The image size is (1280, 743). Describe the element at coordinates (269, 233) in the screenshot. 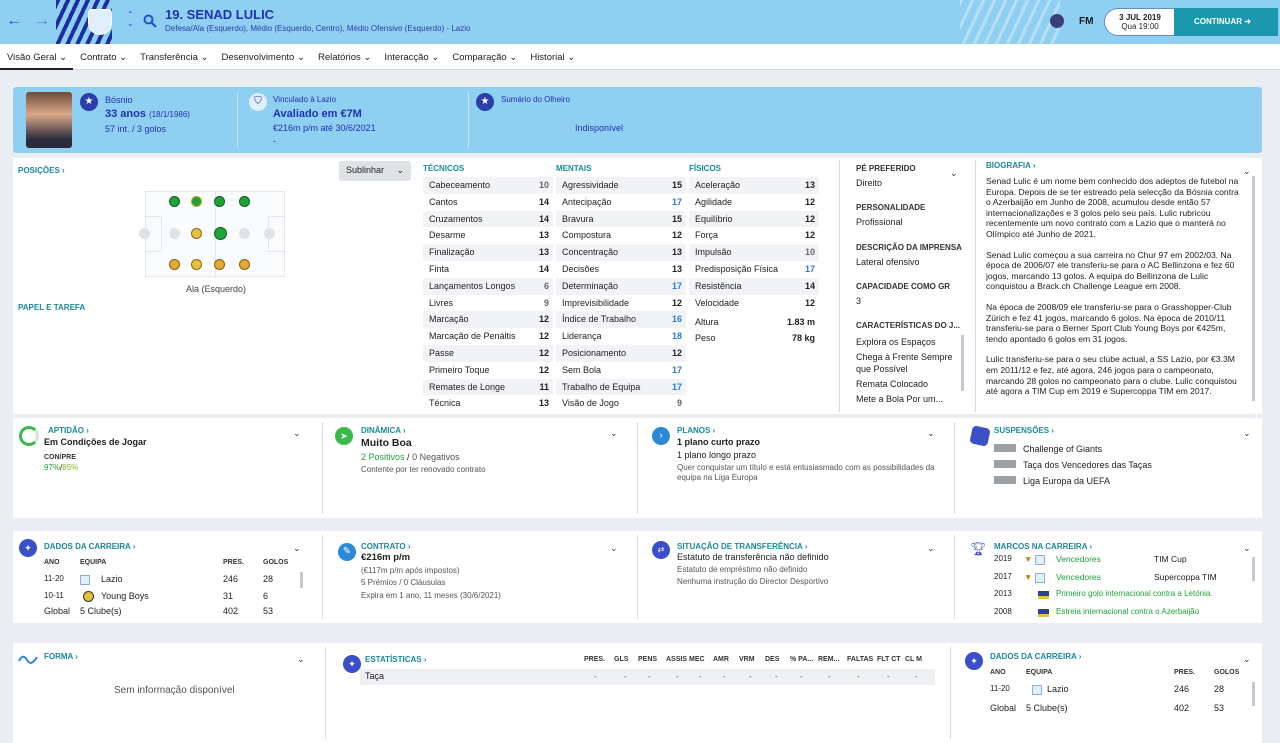

I see `position-dot` at that location.